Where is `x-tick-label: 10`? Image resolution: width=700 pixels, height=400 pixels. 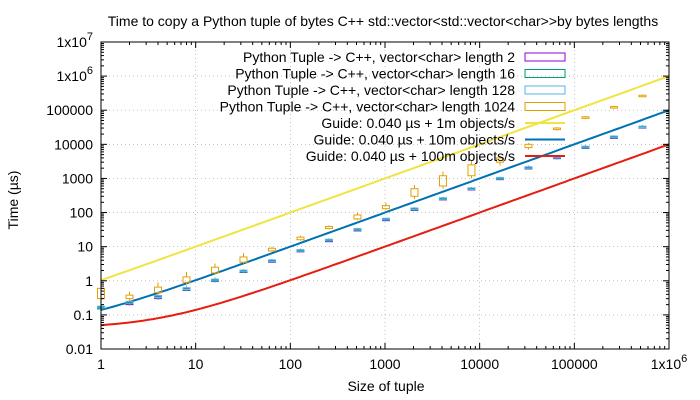
x-tick-label: 10 is located at coordinates (196, 364).